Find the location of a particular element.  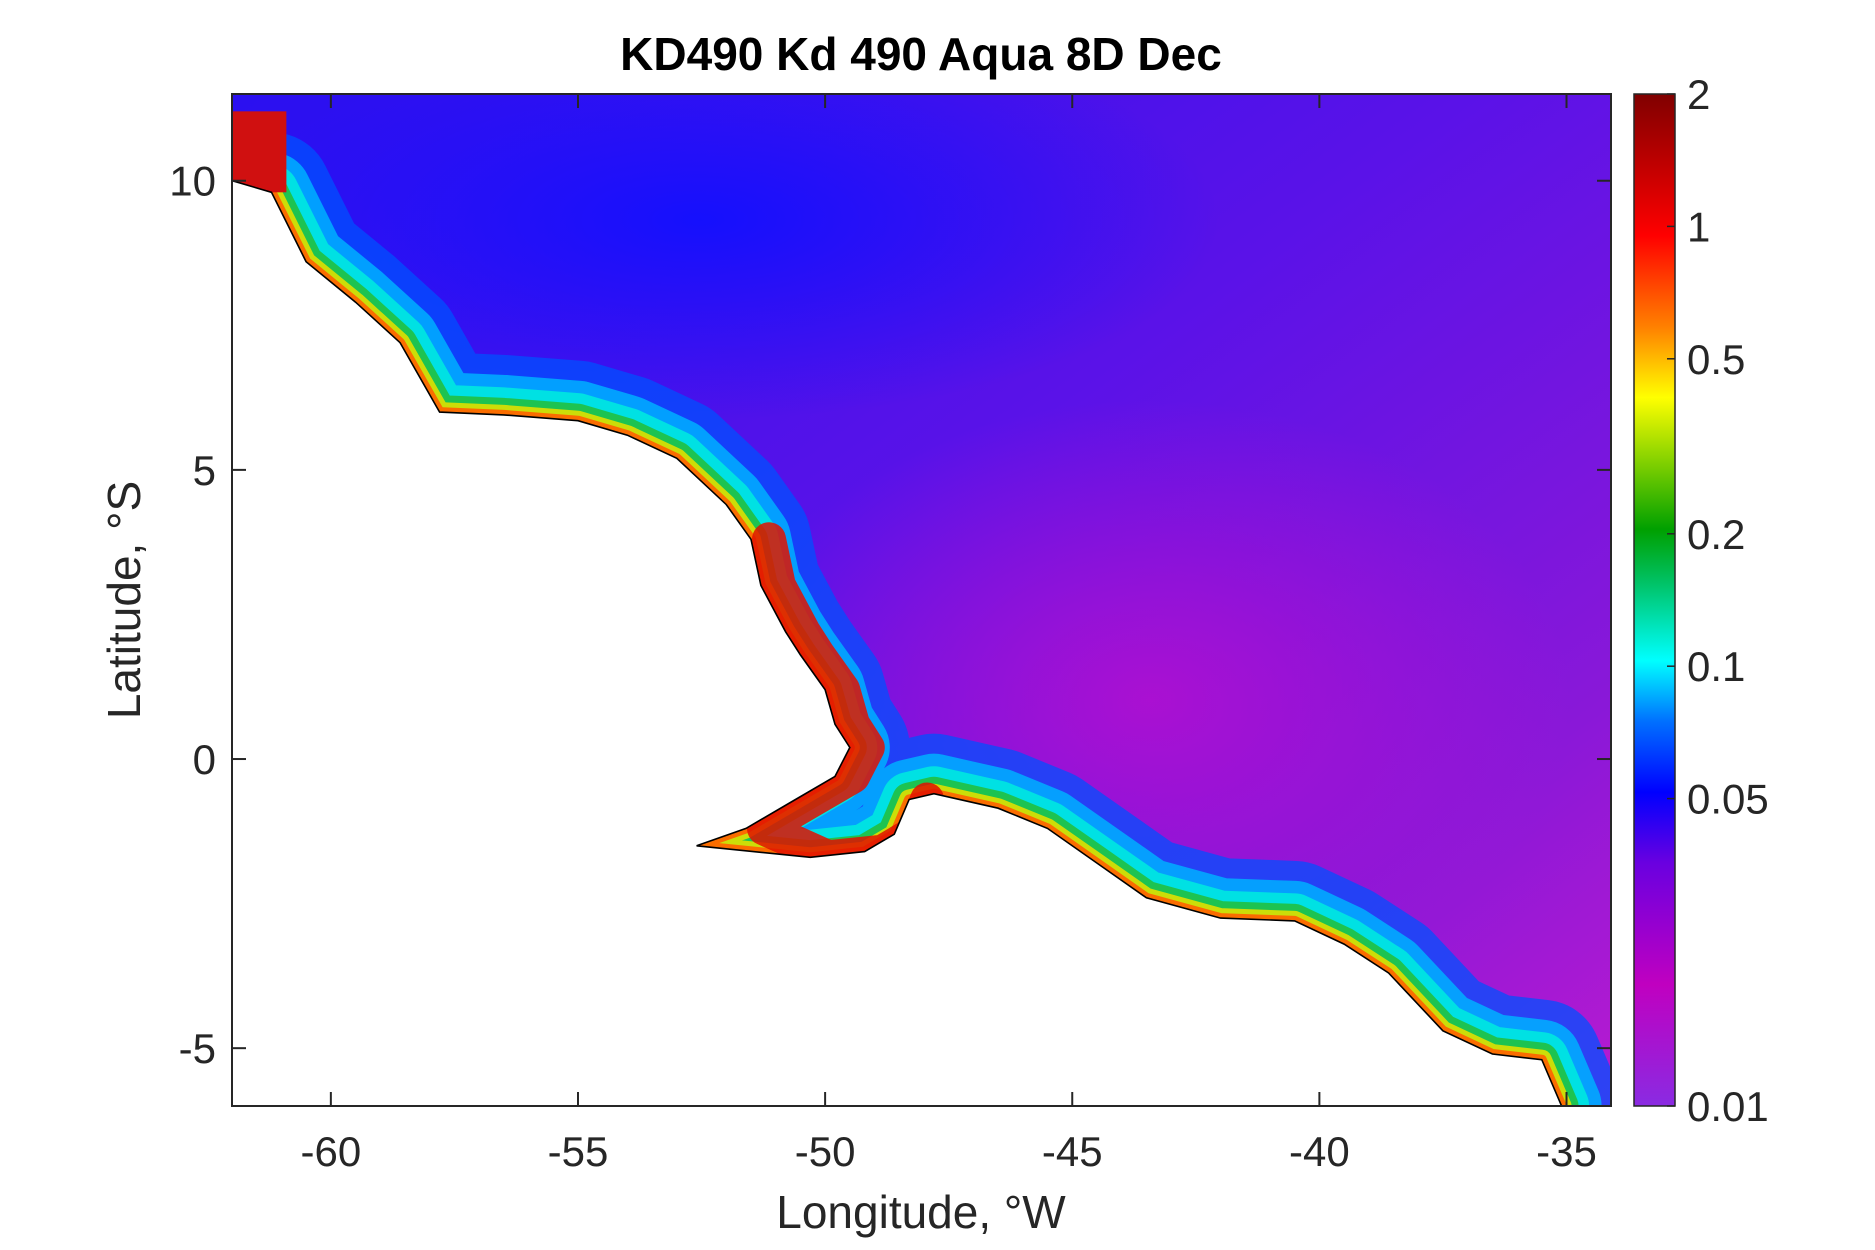

colorbar-tick-label: 0.05 is located at coordinates (1728, 799).